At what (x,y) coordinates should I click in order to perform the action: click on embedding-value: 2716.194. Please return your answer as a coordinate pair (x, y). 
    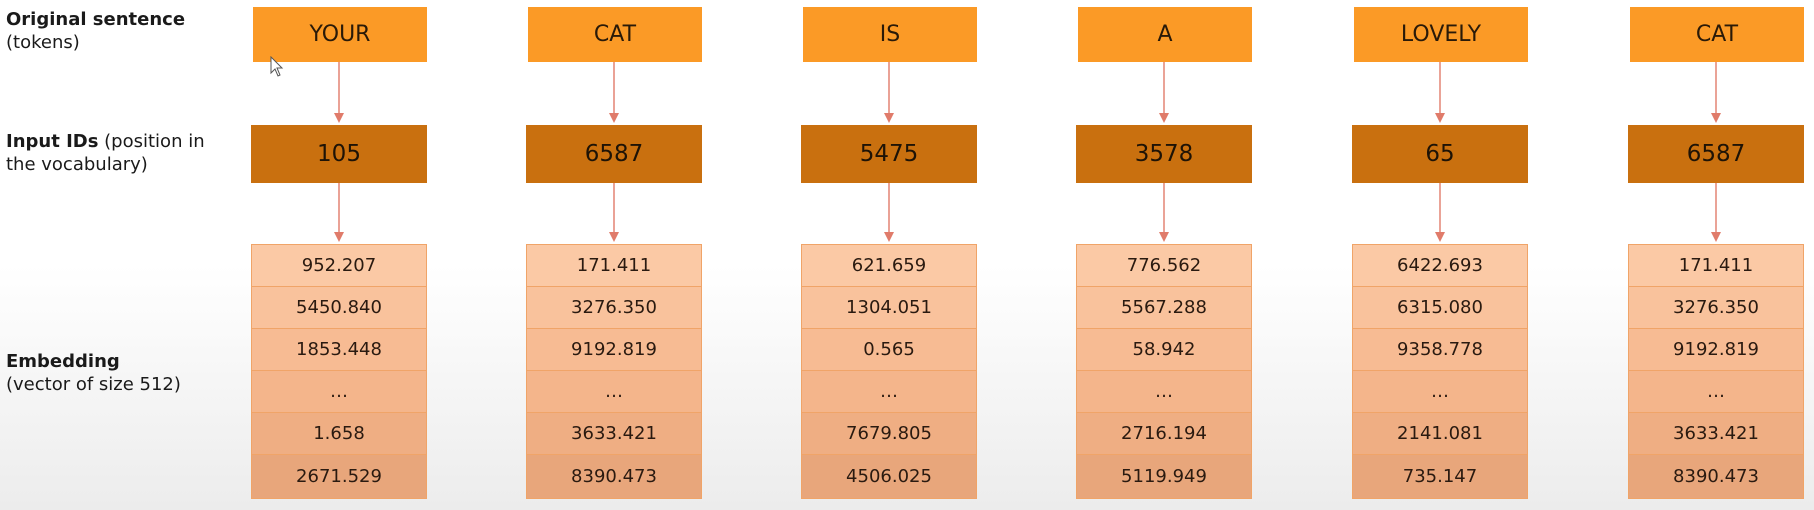
    Looking at the image, I should click on (1164, 434).